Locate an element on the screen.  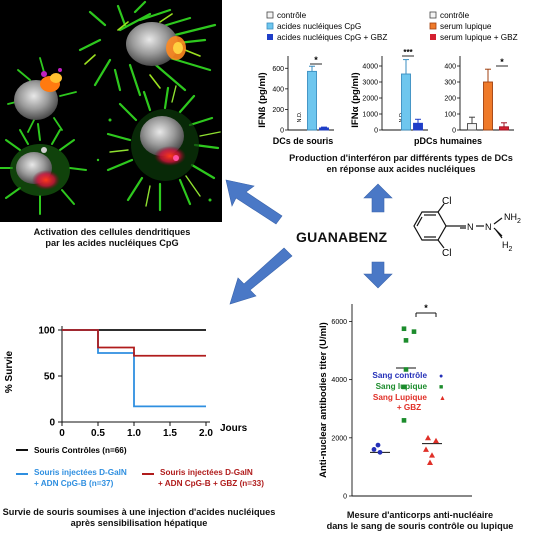
nitrogen-2: N is located at coordinates (488, 227).